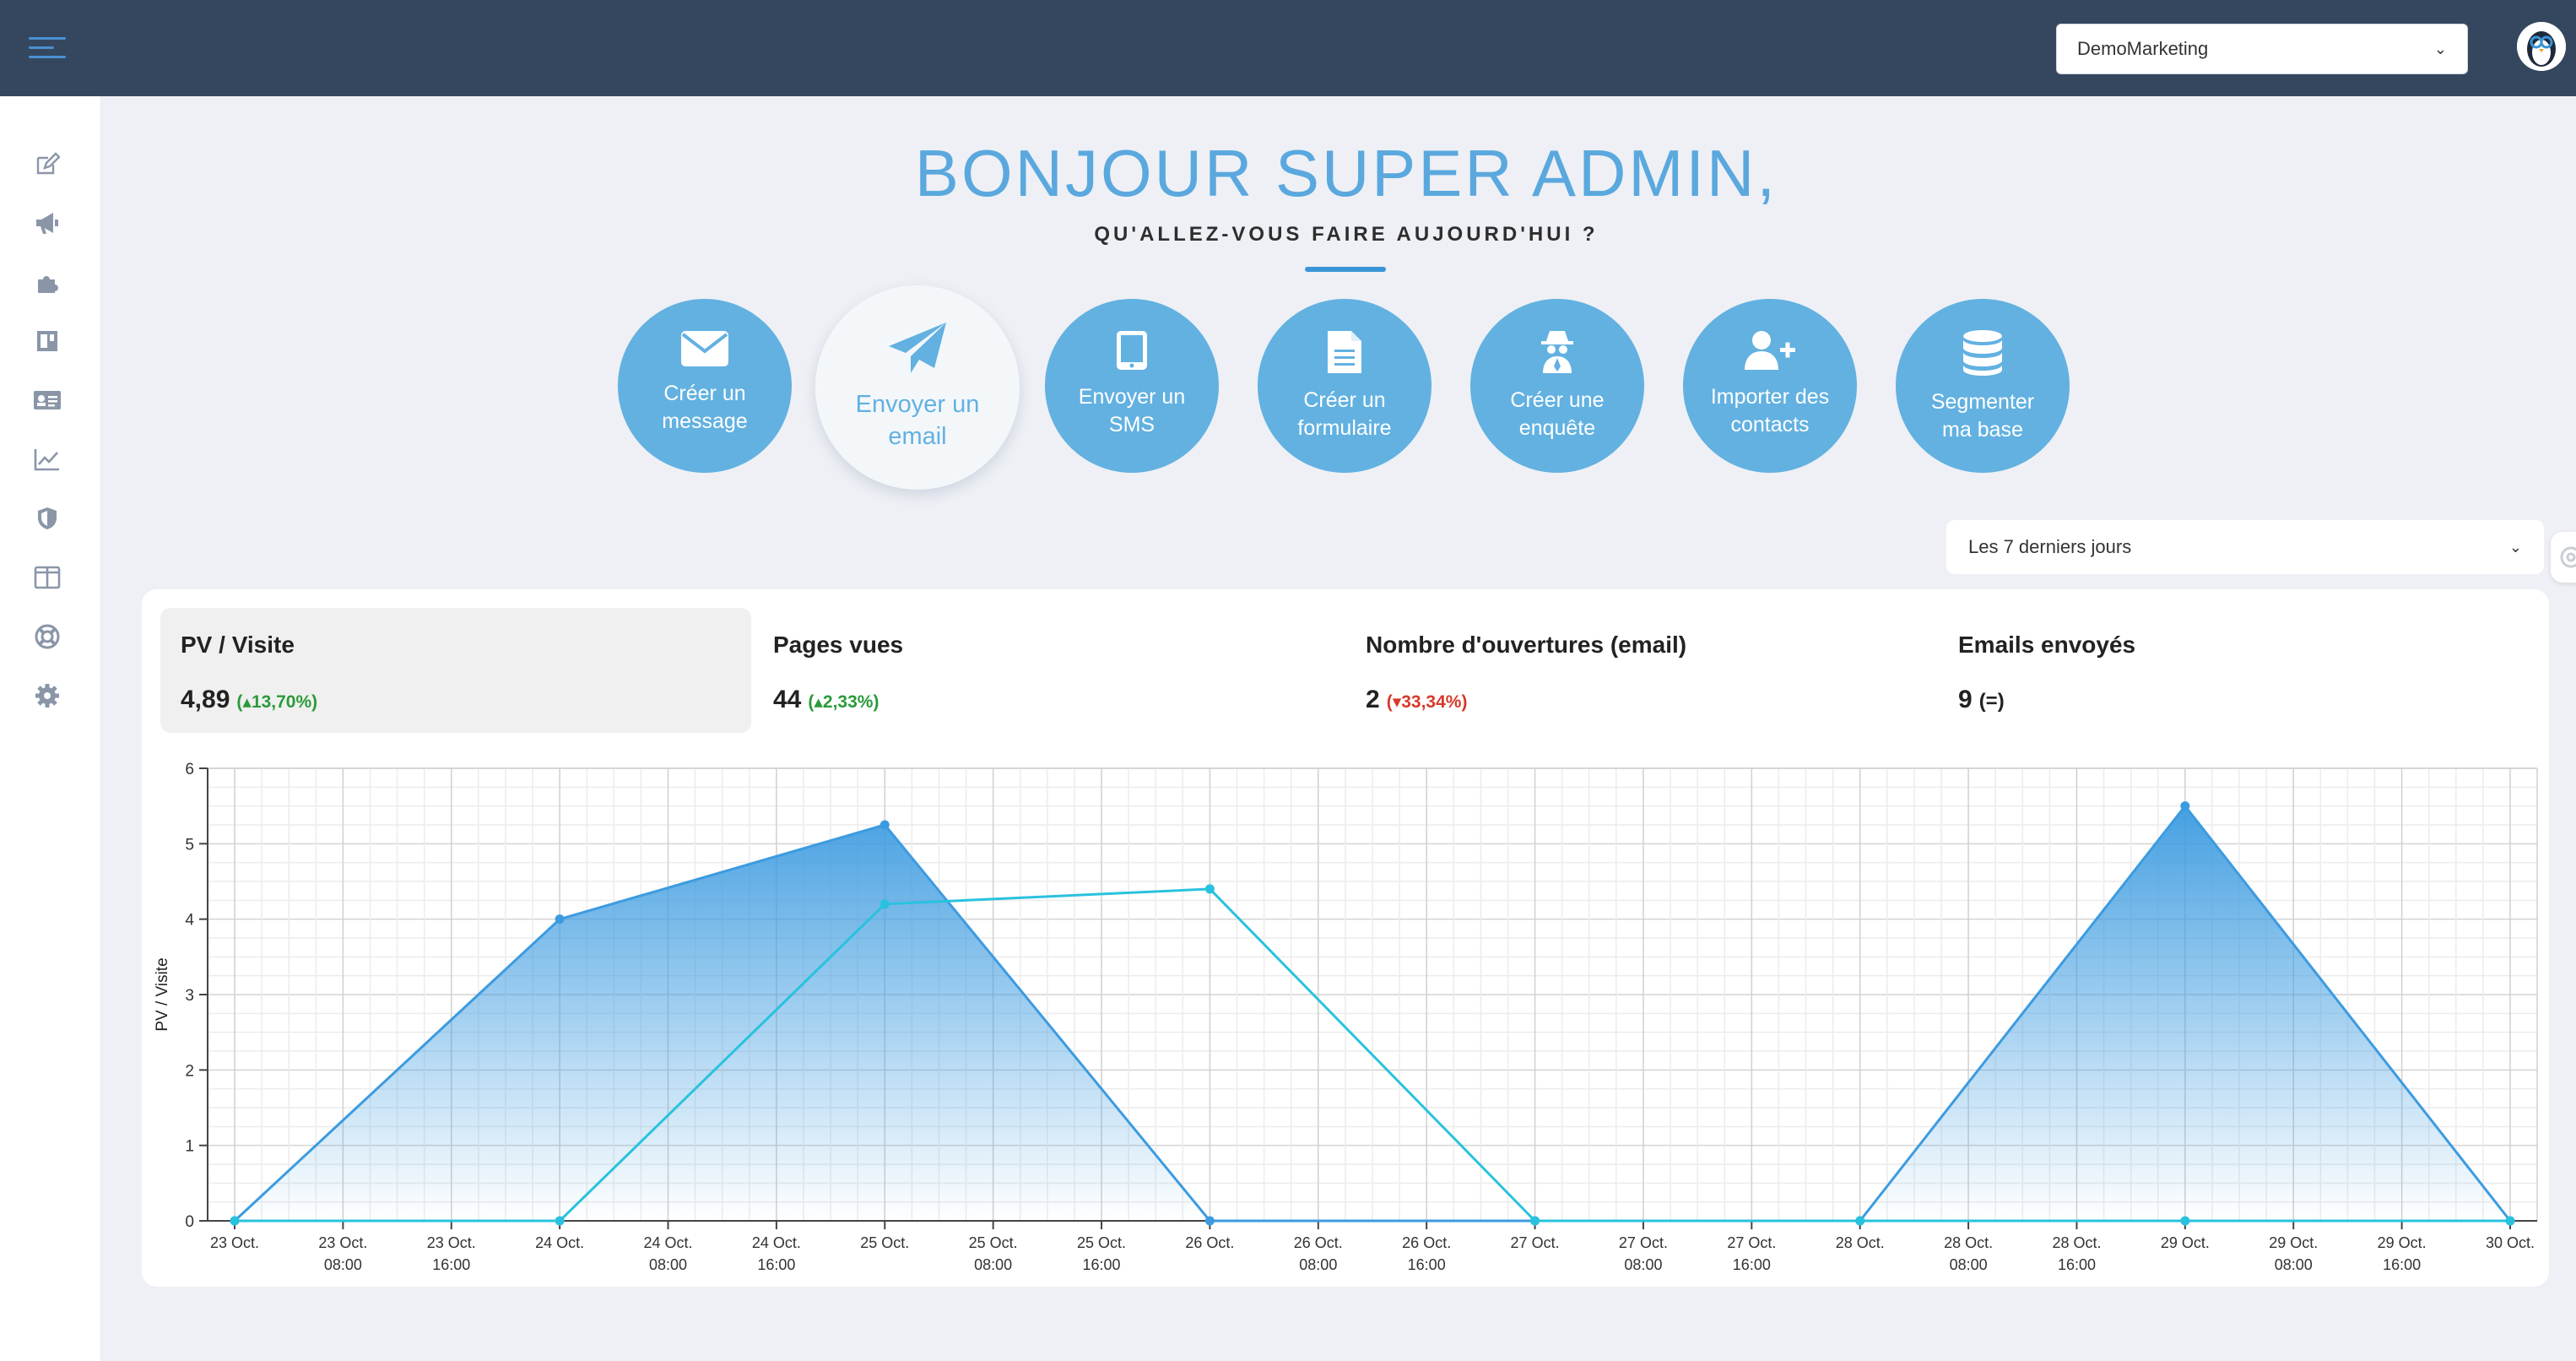 This screenshot has width=2576, height=1361. What do you see at coordinates (47, 518) in the screenshot?
I see `shield-icon` at bounding box center [47, 518].